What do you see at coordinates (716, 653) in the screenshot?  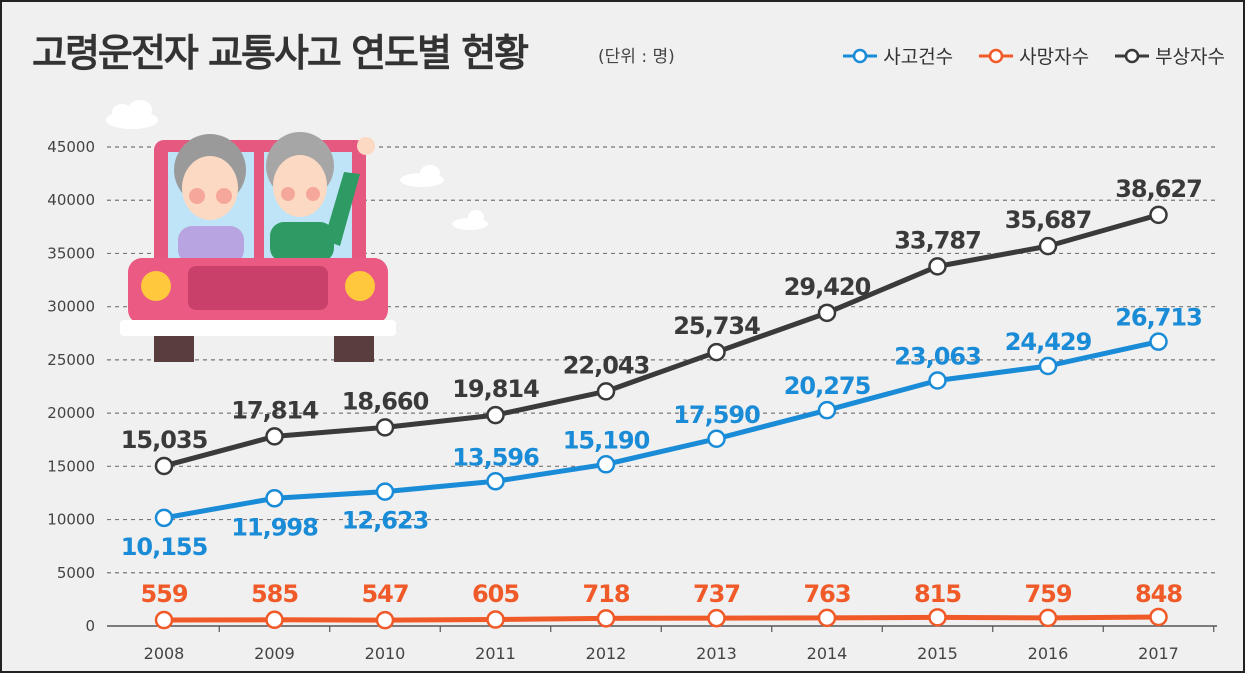 I see `x-tick-label: 2013` at bounding box center [716, 653].